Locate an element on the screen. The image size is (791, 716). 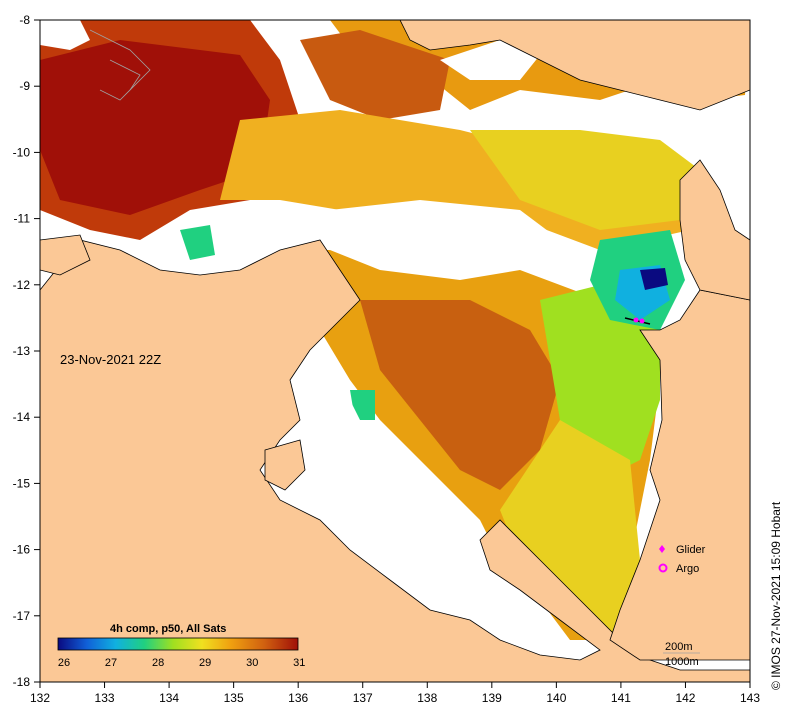
x-tick-label: 138 is located at coordinates (427, 698).